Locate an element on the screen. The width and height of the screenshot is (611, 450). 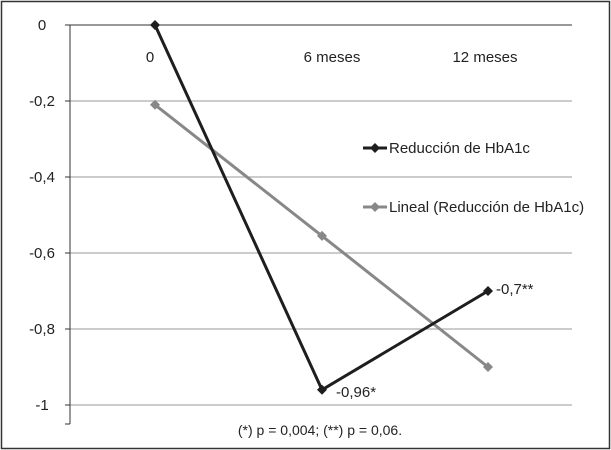
legend-entry-label: Lineal (Reducción de HbA1c) is located at coordinates (486, 207).